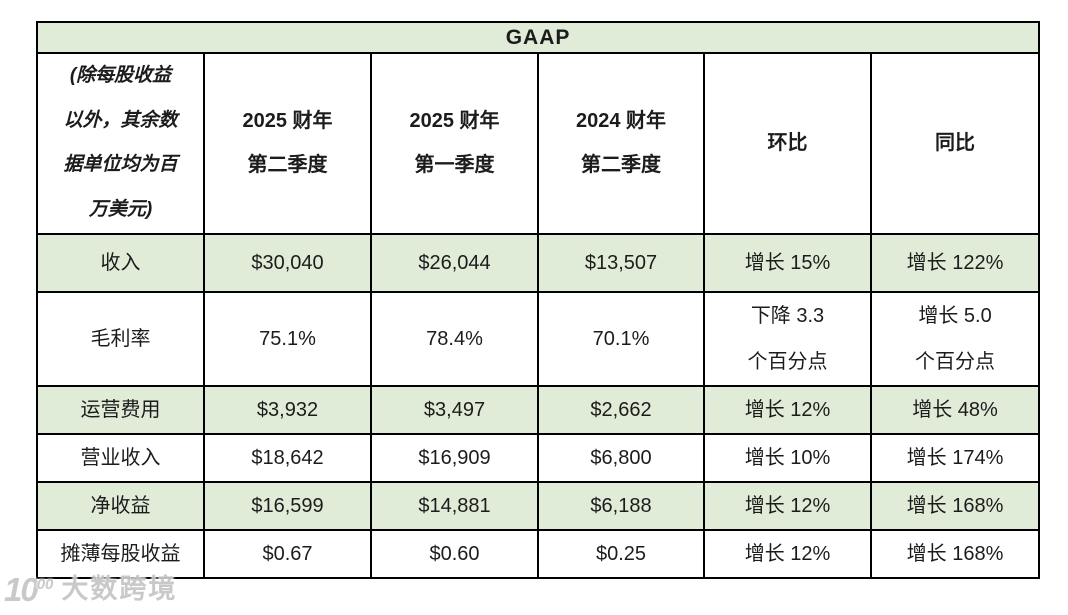 The image size is (1068, 615). Describe the element at coordinates (955, 143) in the screenshot. I see `column-header-yoy: 同比` at that location.